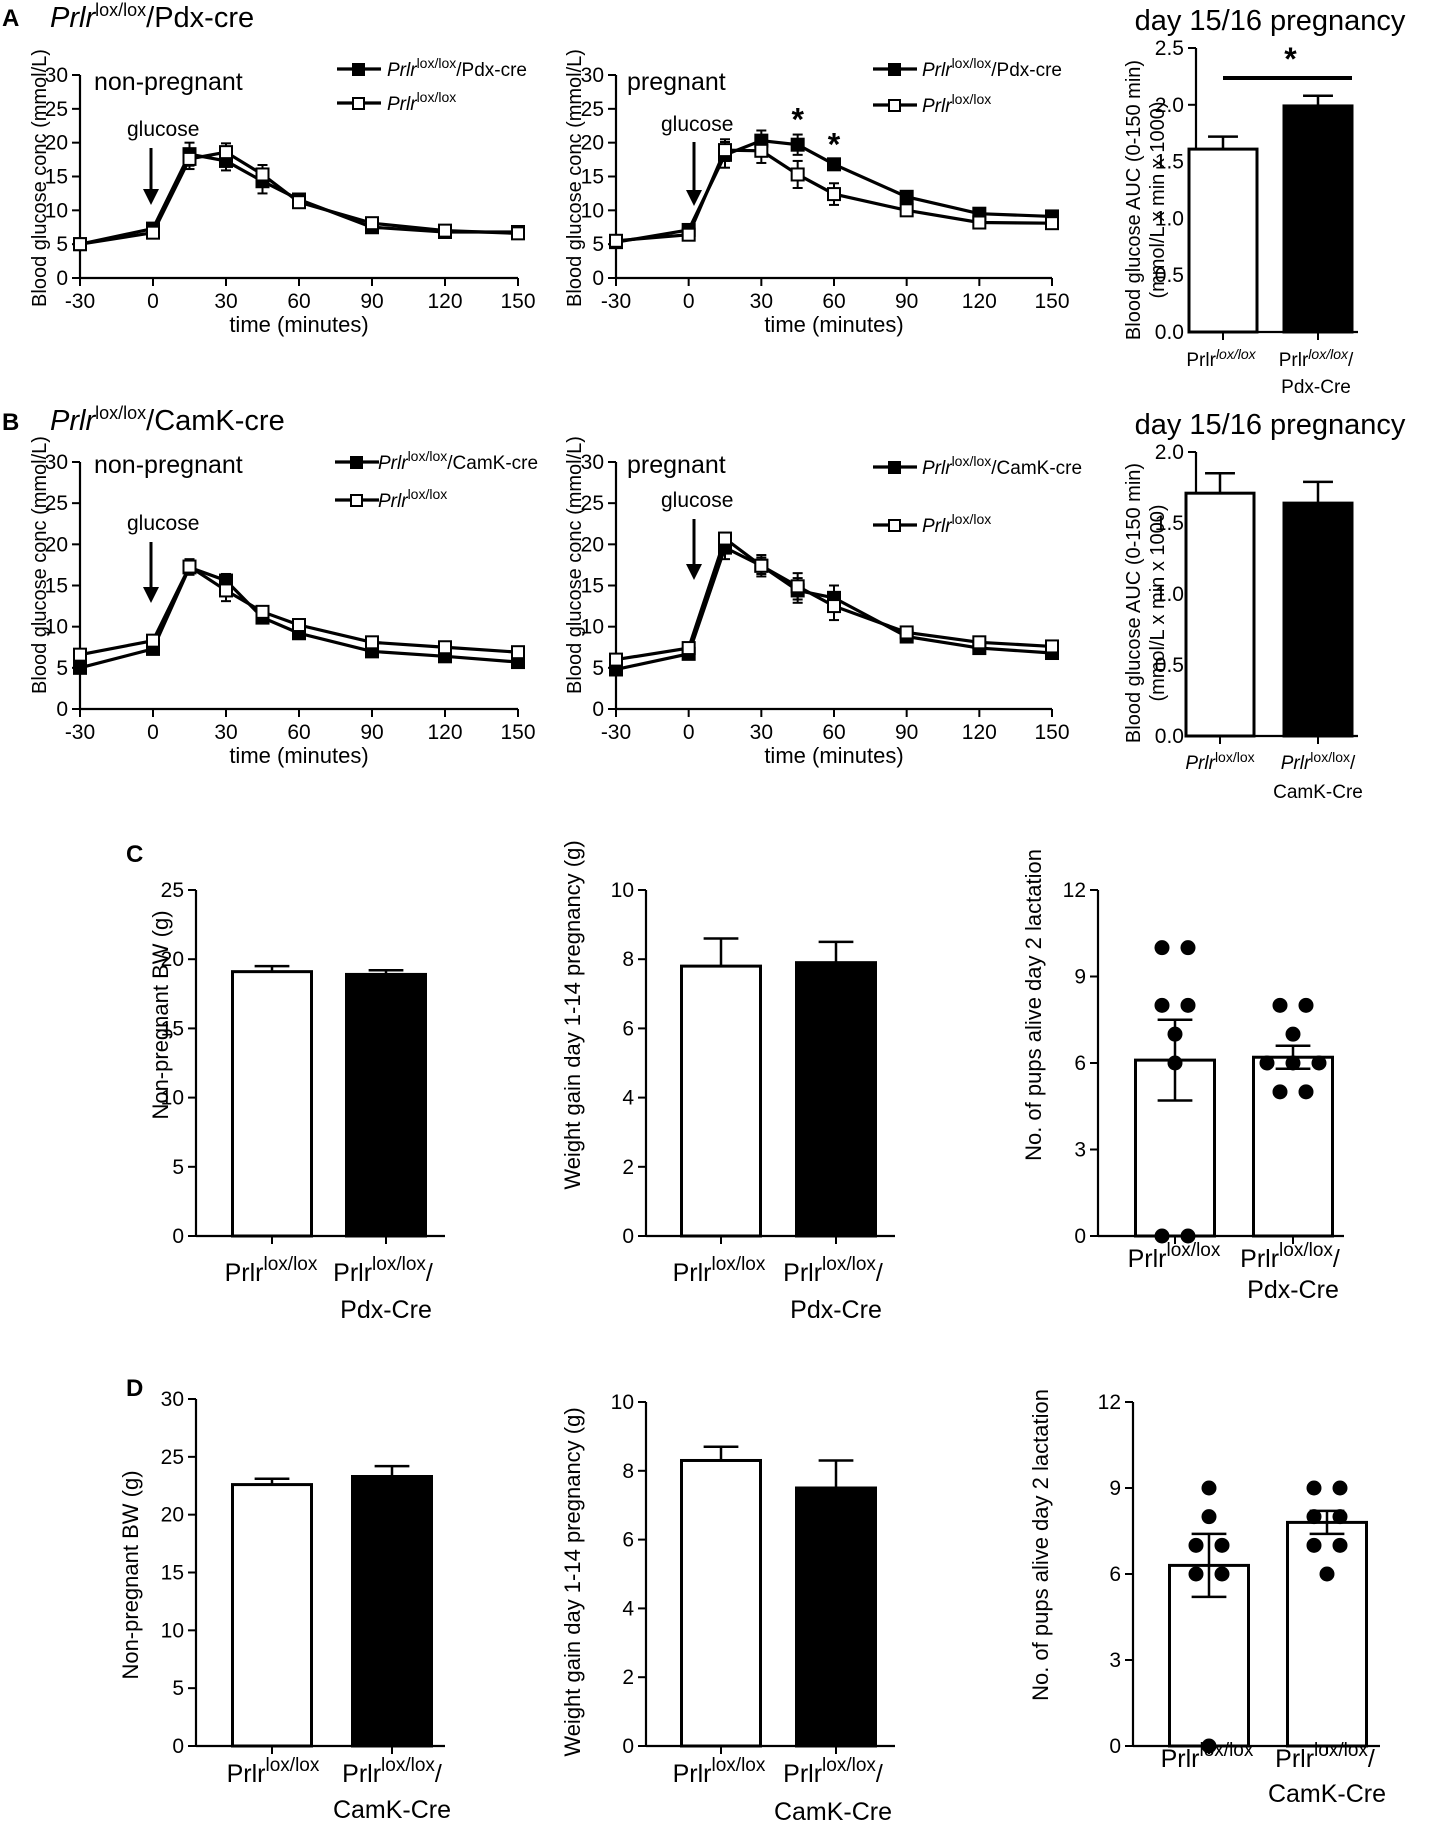 The height and width of the screenshot is (1832, 1449). Describe the element at coordinates (167, 420) in the screenshot. I see `row-b-genotype-title: Prlrlox/lox/CamK-cre` at that location.